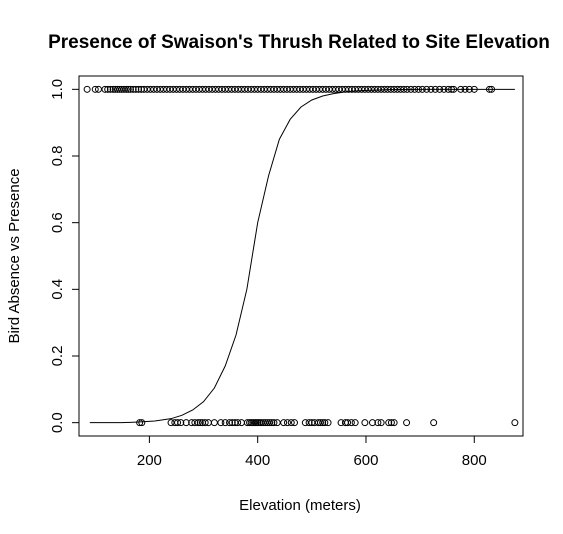 This screenshot has height=534, width=563. What do you see at coordinates (57, 89) in the screenshot?
I see `y-tick-label: 1.0` at bounding box center [57, 89].